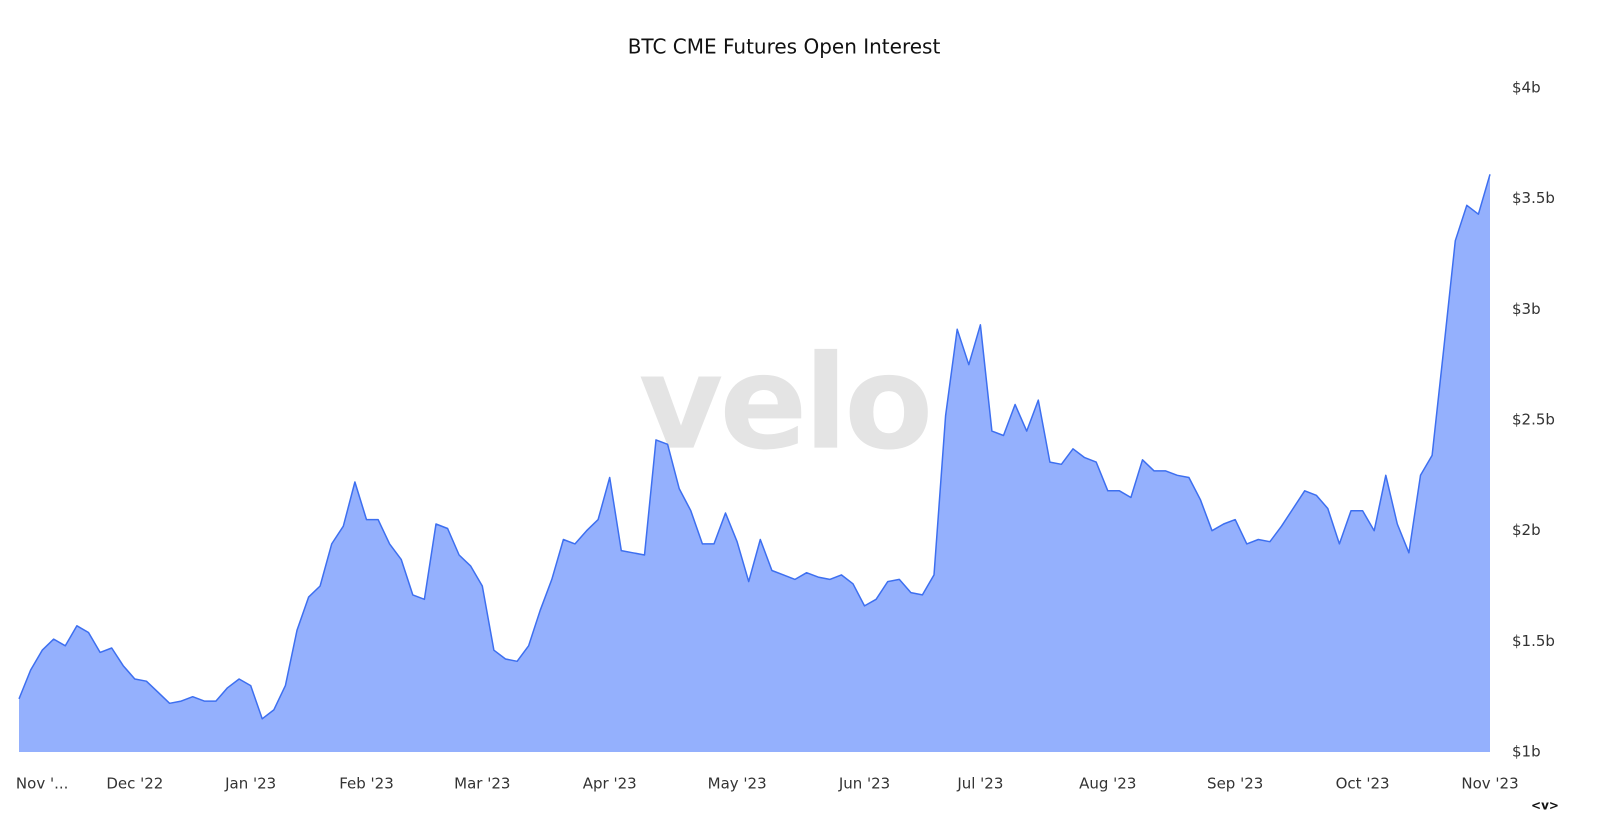 The height and width of the screenshot is (838, 1600). Describe the element at coordinates (1526, 88) in the screenshot. I see `y-tick-label: $4b` at that location.